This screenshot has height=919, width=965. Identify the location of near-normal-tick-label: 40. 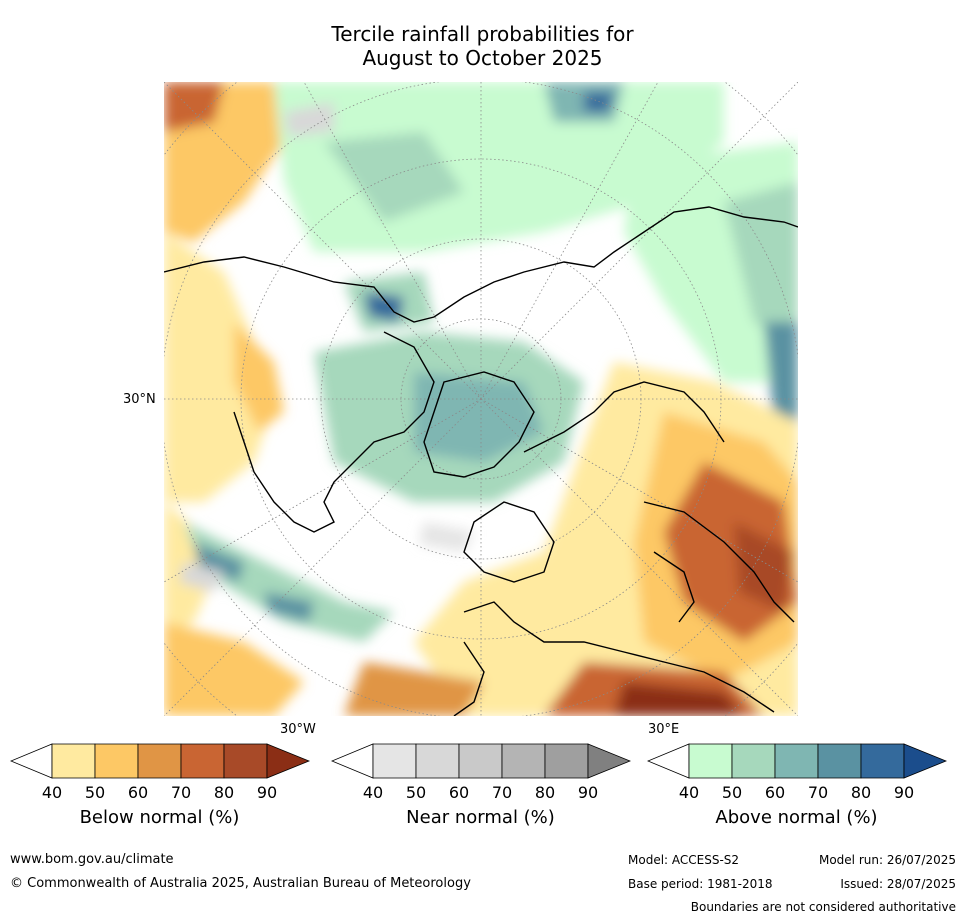
(373, 792).